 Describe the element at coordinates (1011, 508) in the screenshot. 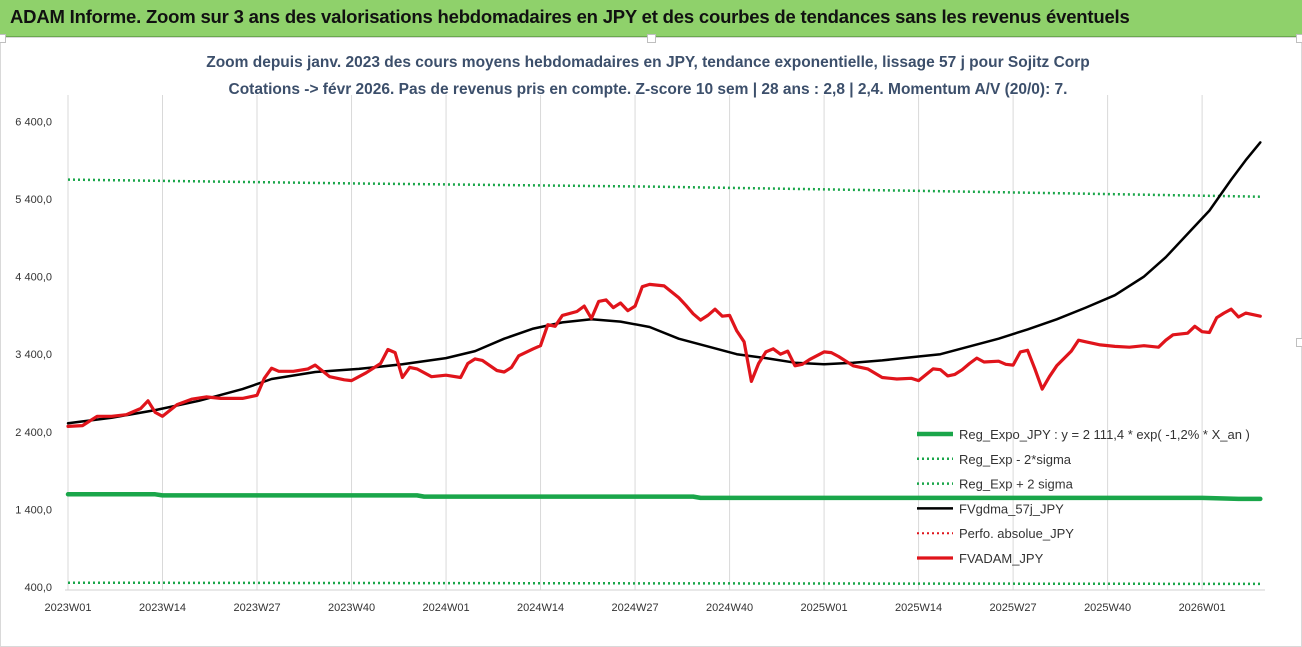

I see `legend-label: FVgdma_57j_JPY` at that location.